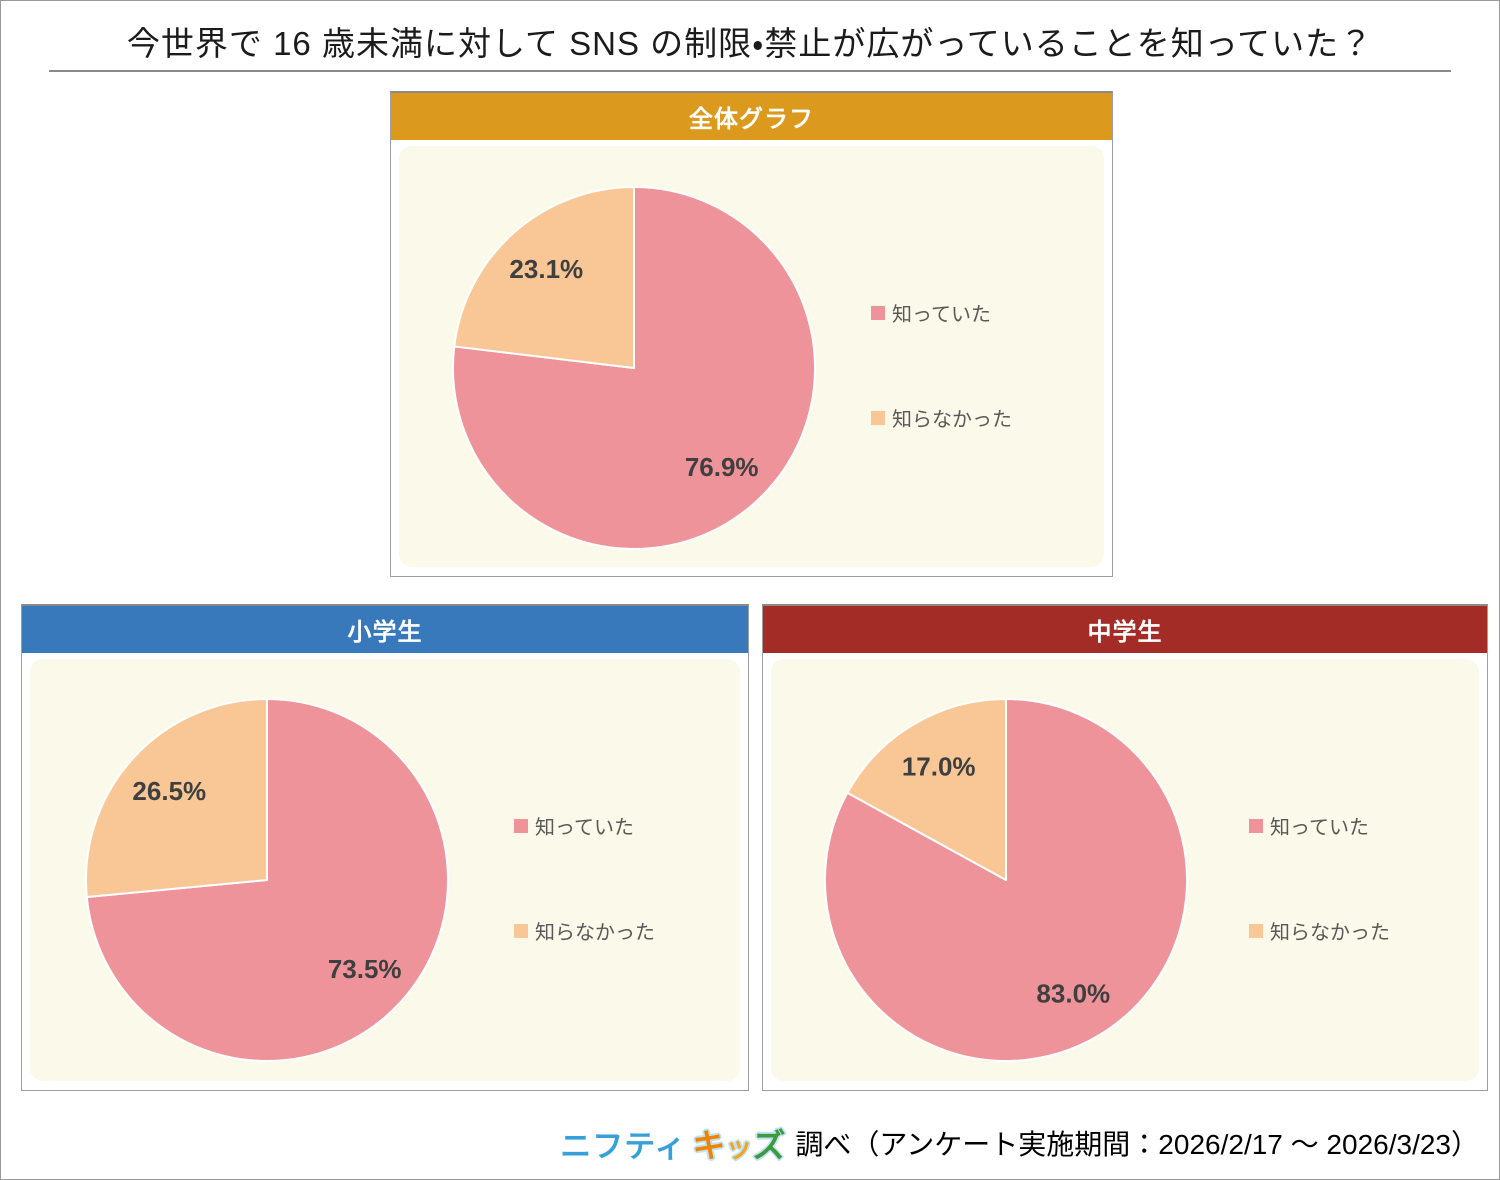 Image resolution: width=1500 pixels, height=1180 pixels. What do you see at coordinates (1137, 1144) in the screenshot?
I see `survey-period-text: 調べ（アンケート実施期間：2026/2/17 ～ 2026/3/23）` at bounding box center [1137, 1144].